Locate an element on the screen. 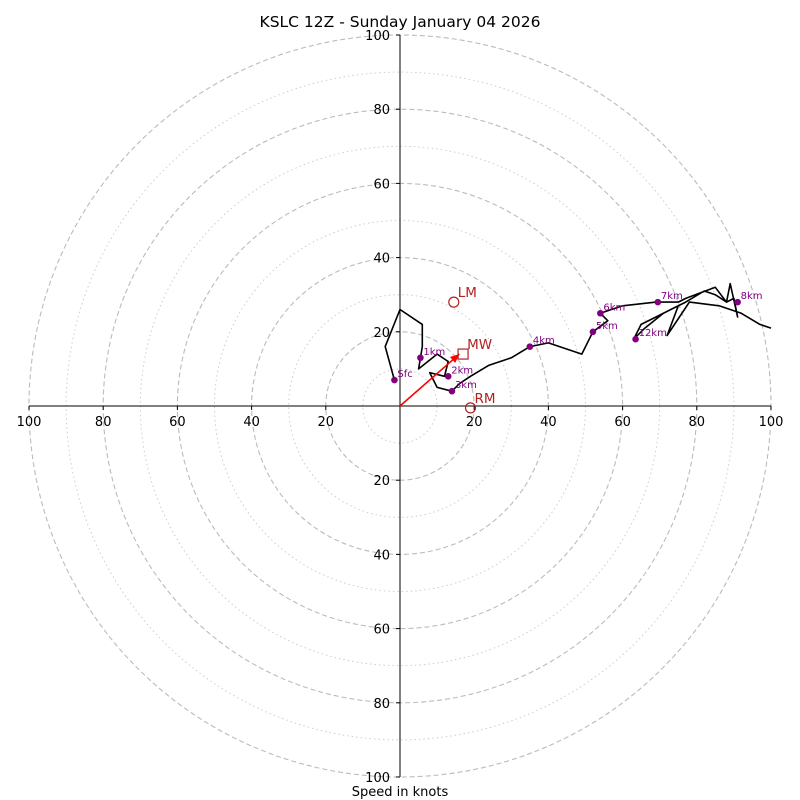 The width and height of the screenshot is (800, 800). hodograph-trace is located at coordinates (578, 337).